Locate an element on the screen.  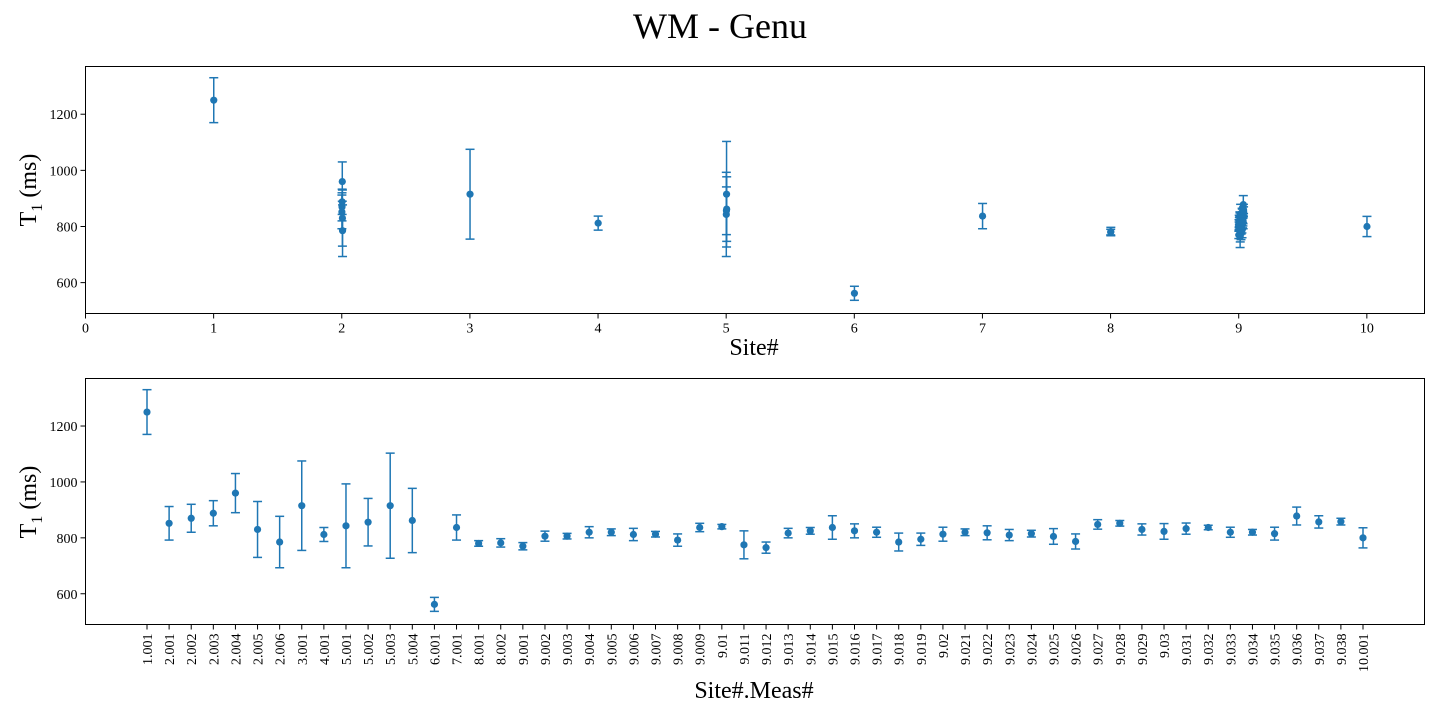
measurement-x-tick-label-28: 9.012 is located at coordinates (767, 650).